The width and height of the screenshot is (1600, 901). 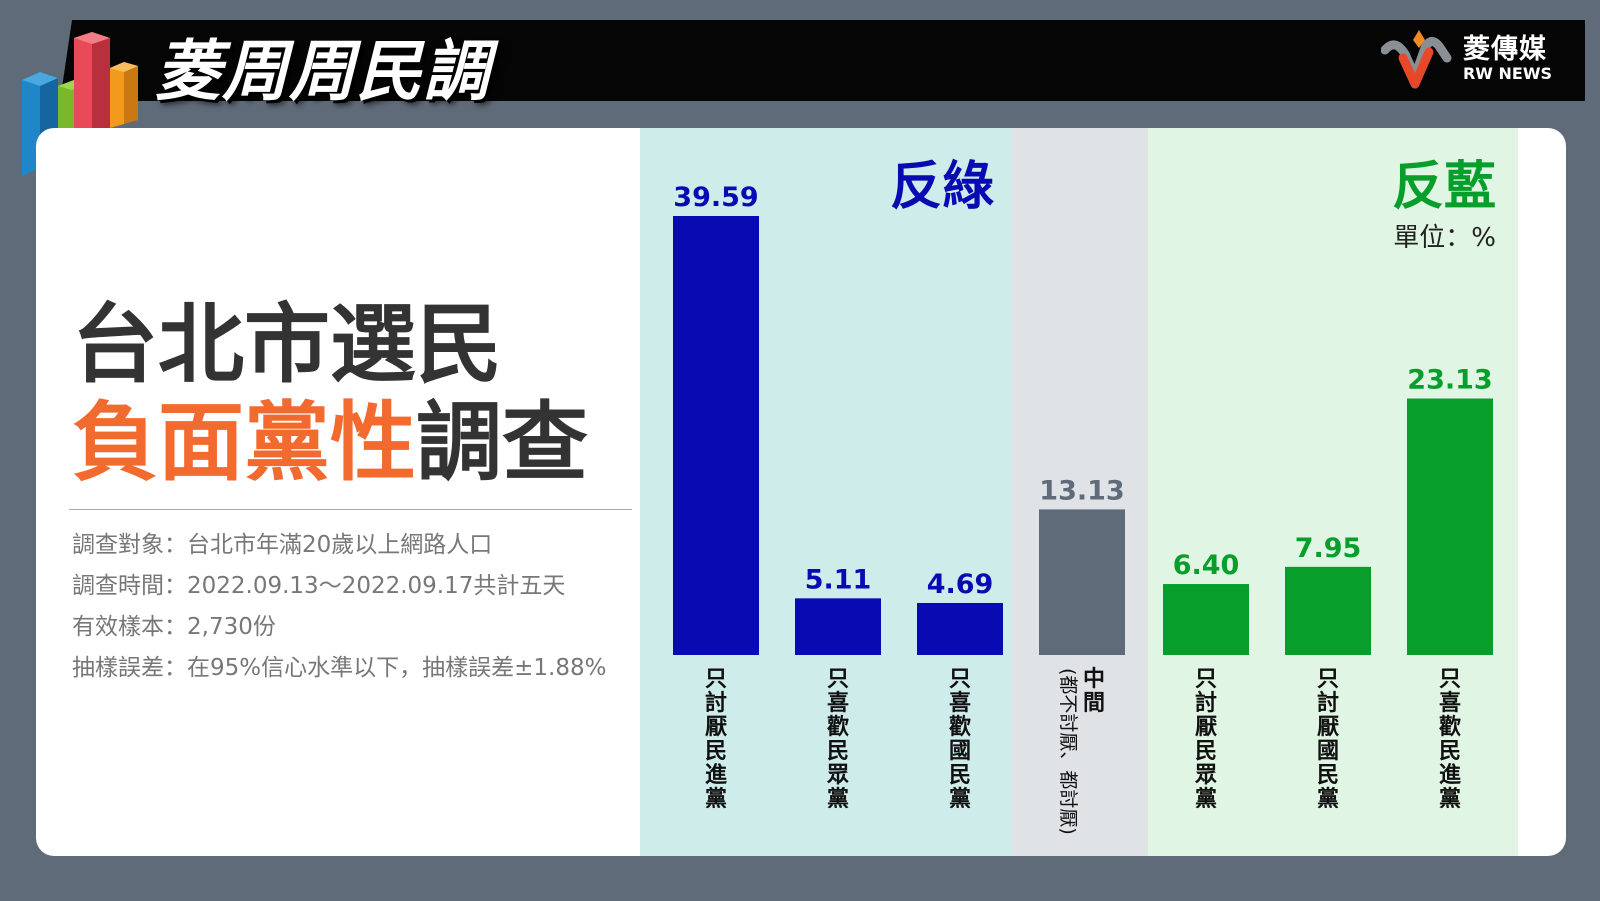 I want to click on category-label-3: 只喜歡國民黨, so click(x=960, y=739).